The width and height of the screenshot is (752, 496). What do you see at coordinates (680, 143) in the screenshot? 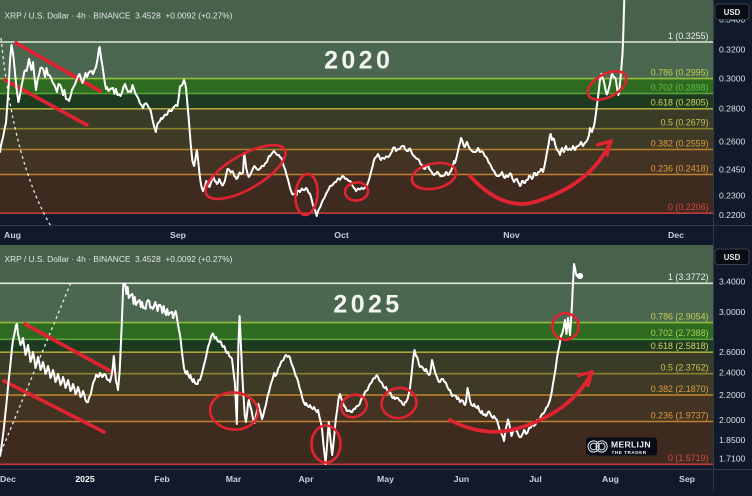
I see `svg-text: 0.382 (0.2559)` at bounding box center [680, 143].